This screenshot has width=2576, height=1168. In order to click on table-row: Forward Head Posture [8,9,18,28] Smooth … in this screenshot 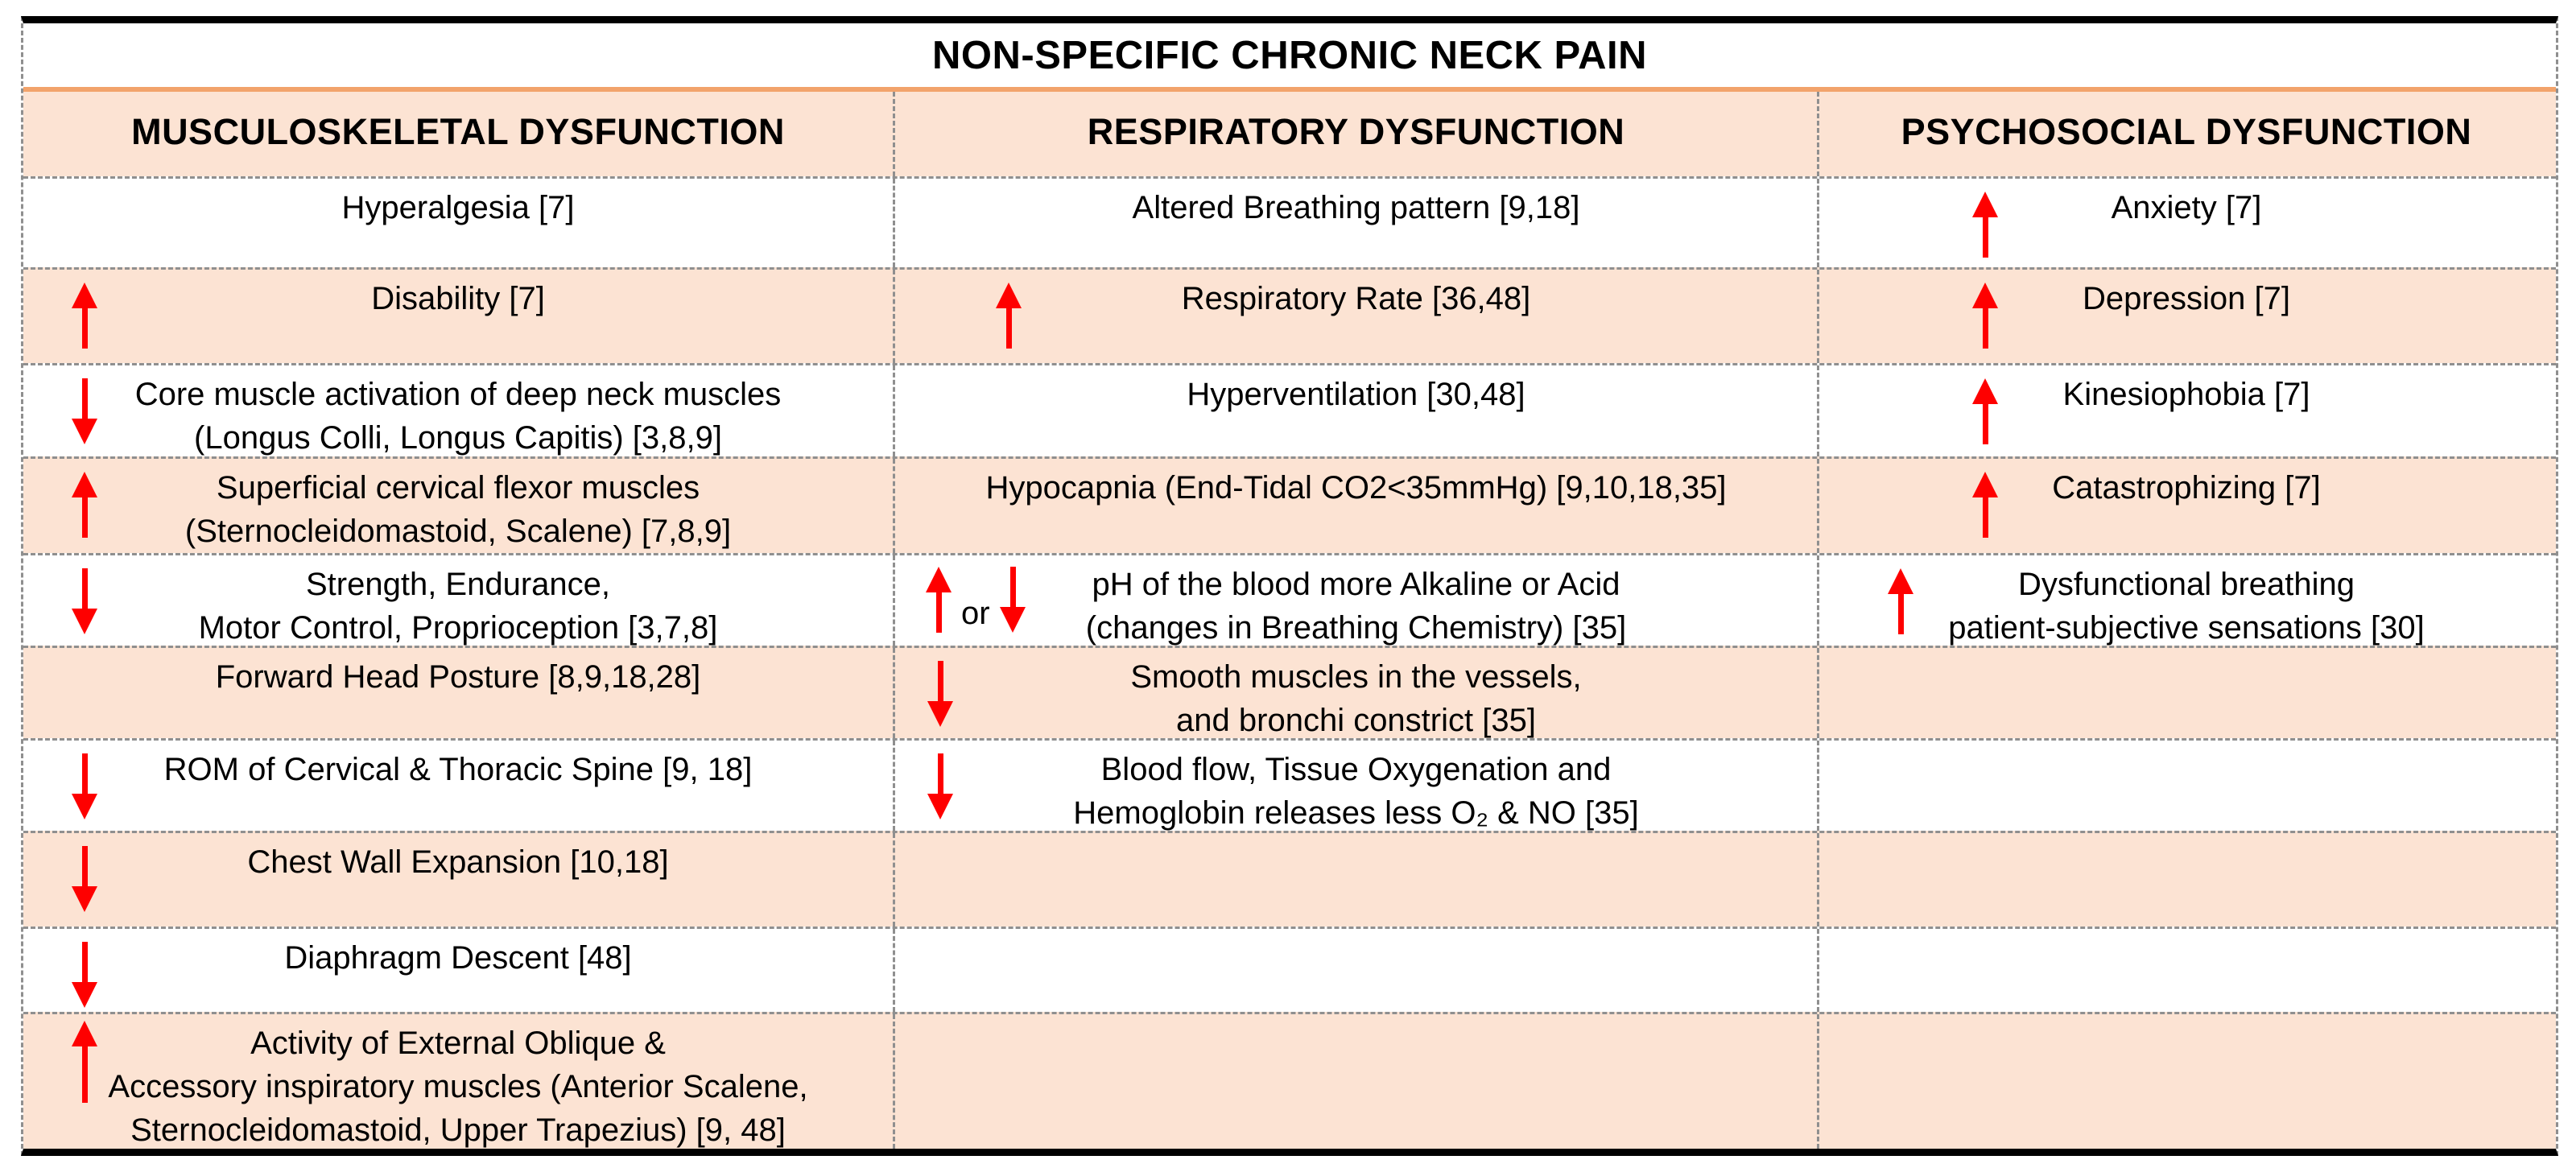, I will do `click(1289, 692)`.